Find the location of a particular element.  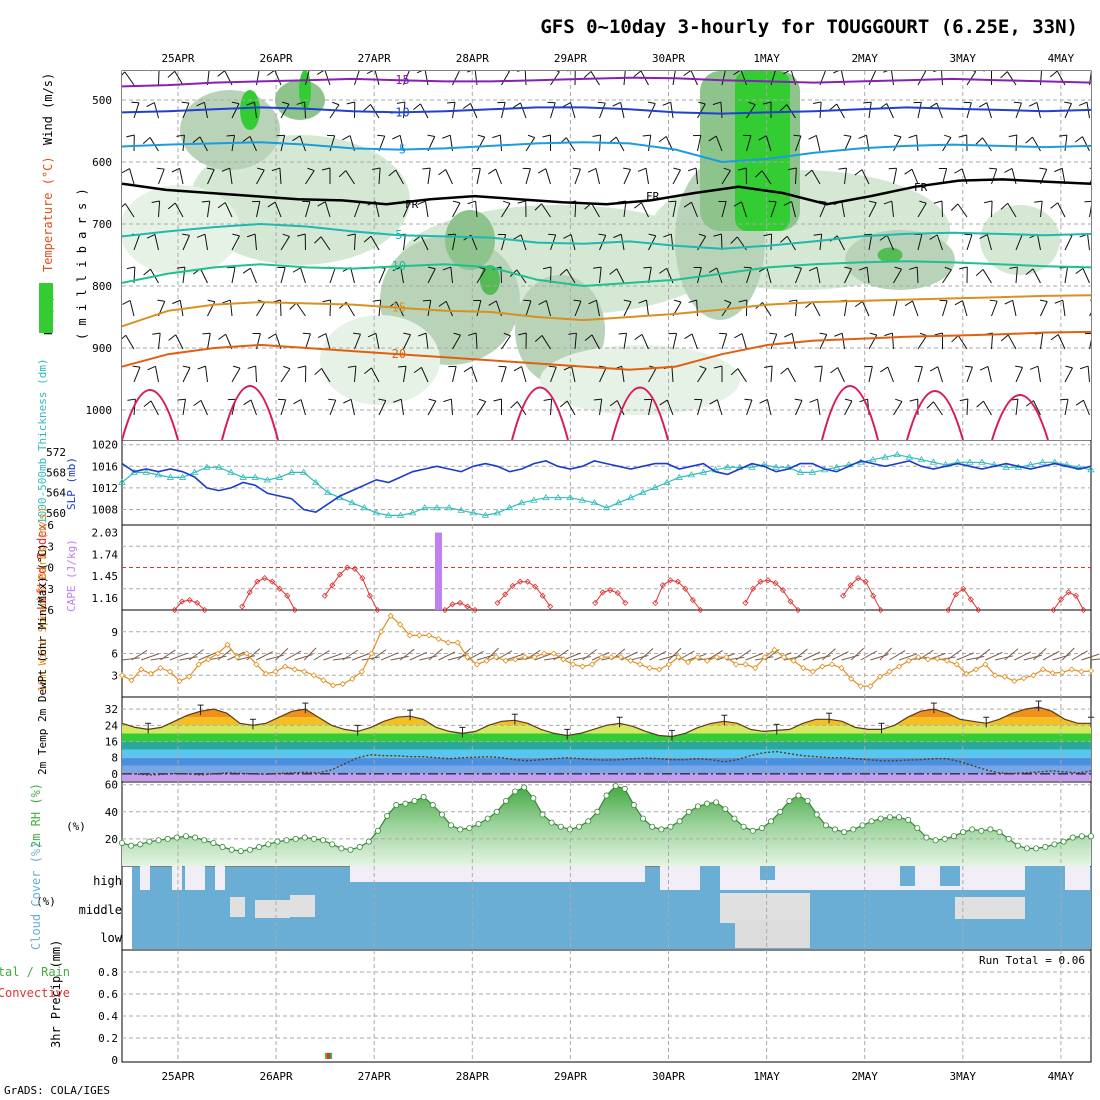

temp-tick: 8 is located at coordinates (114, 758).